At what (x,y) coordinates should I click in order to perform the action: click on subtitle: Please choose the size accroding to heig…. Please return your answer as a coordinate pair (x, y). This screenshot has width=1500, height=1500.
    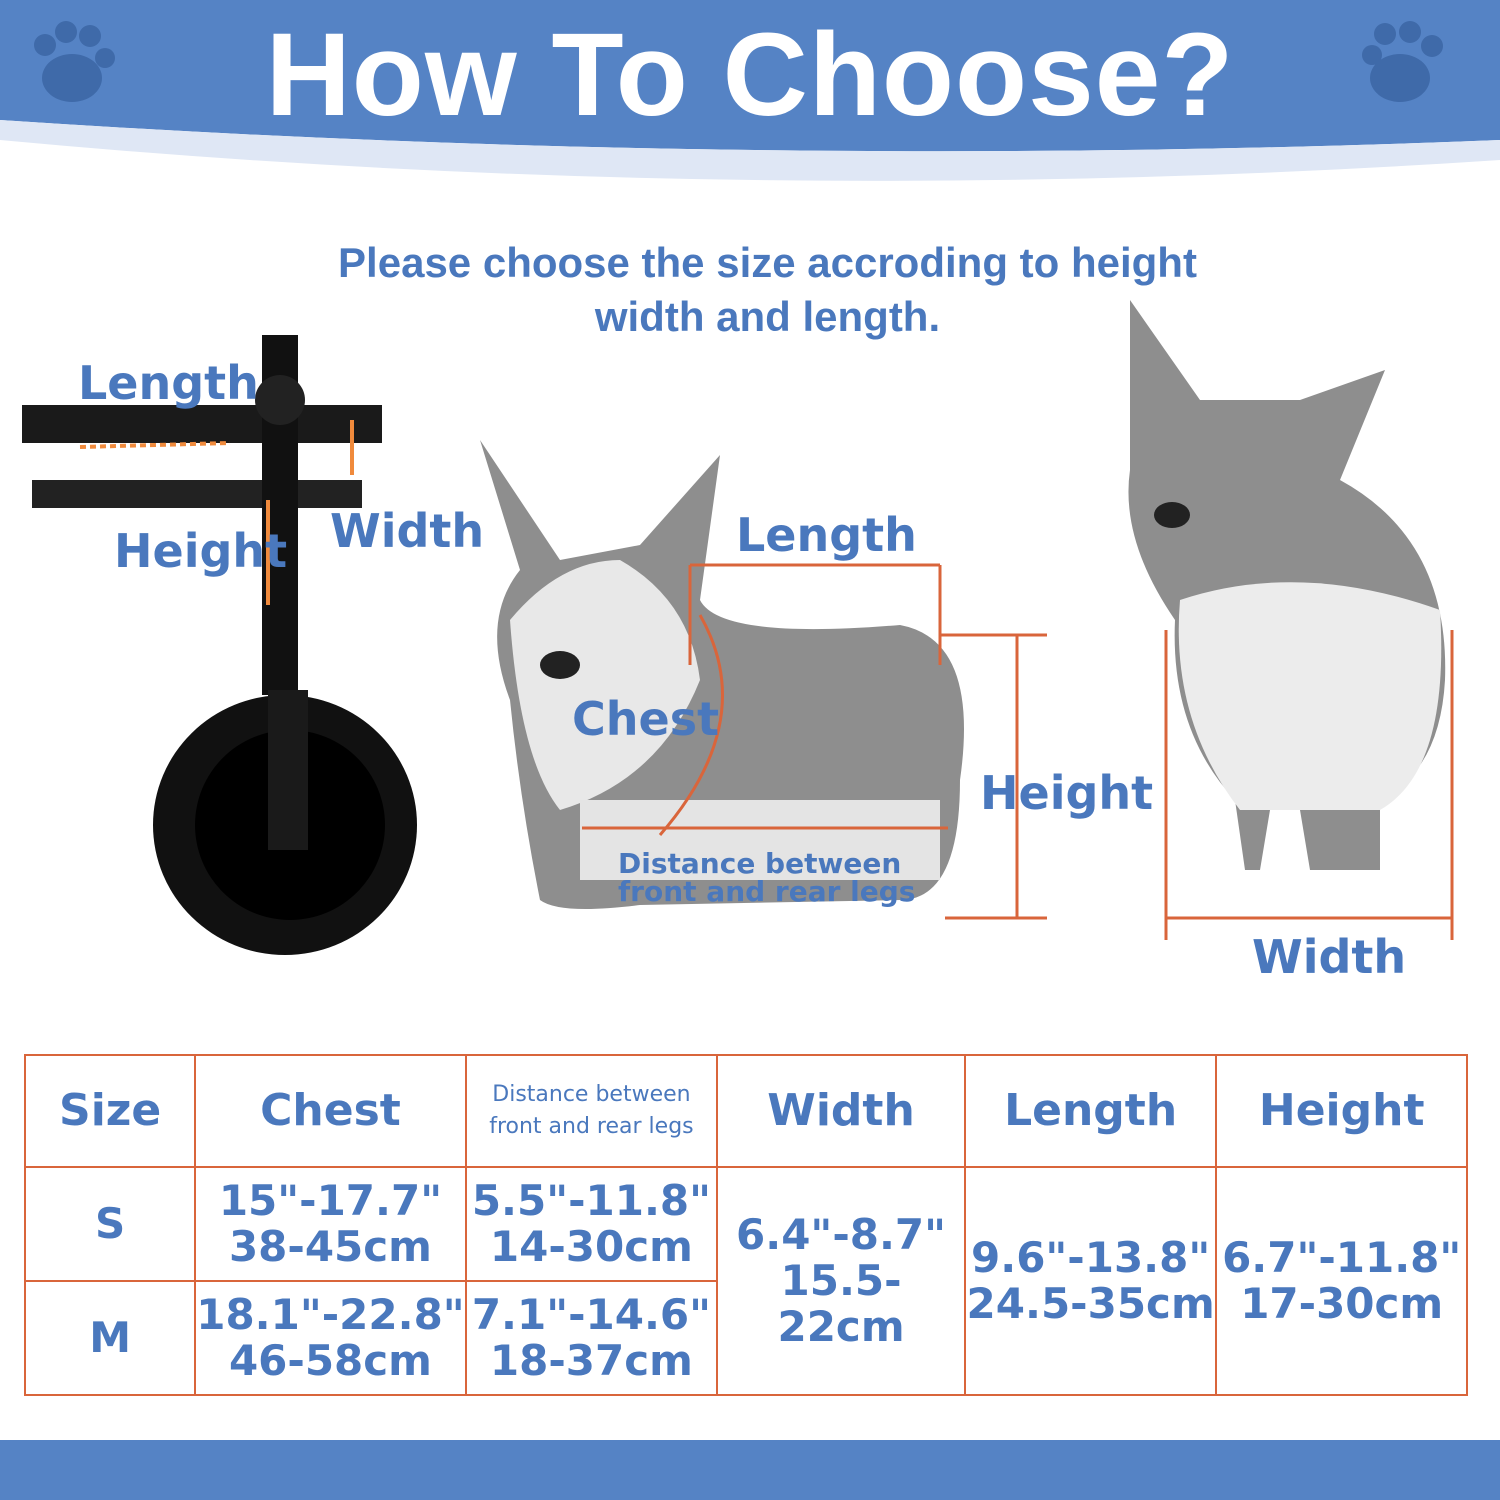
    Looking at the image, I should click on (767, 289).